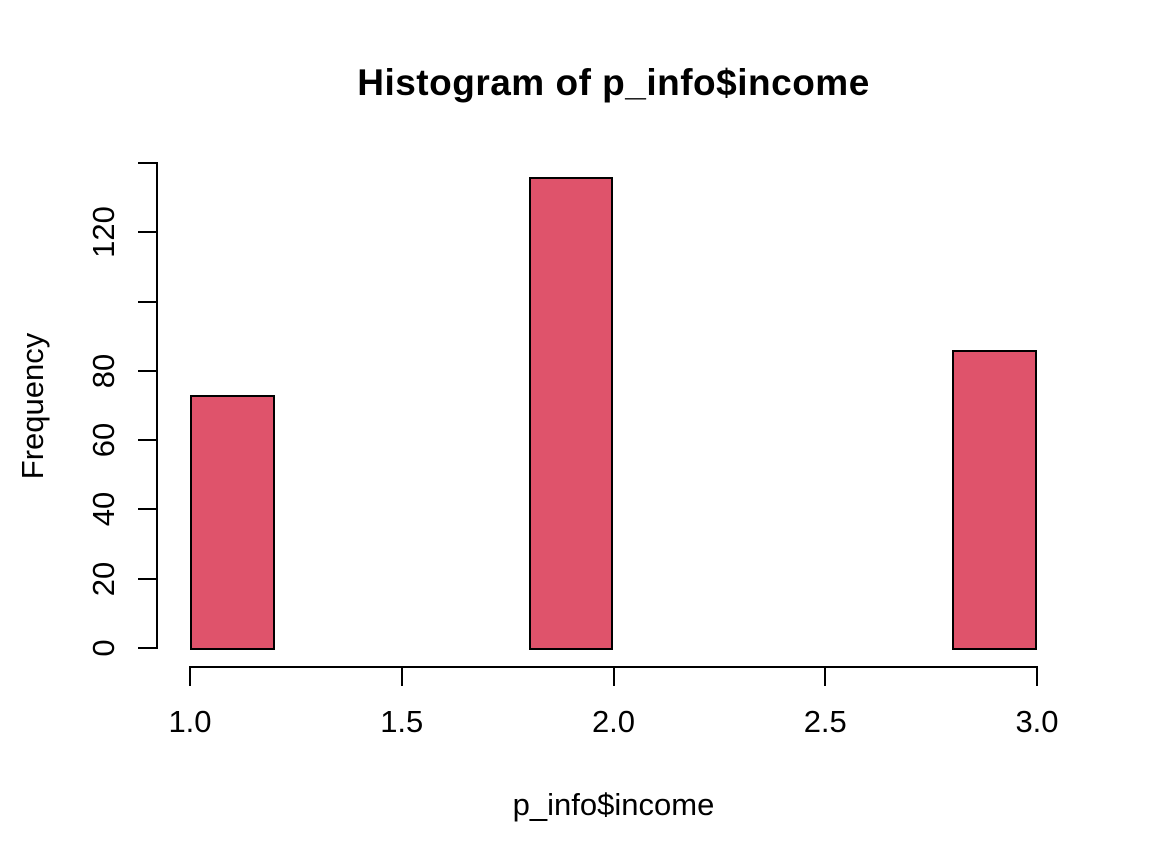 This screenshot has height=864, width=1152. I want to click on x-tick-label: 1.0, so click(190, 721).